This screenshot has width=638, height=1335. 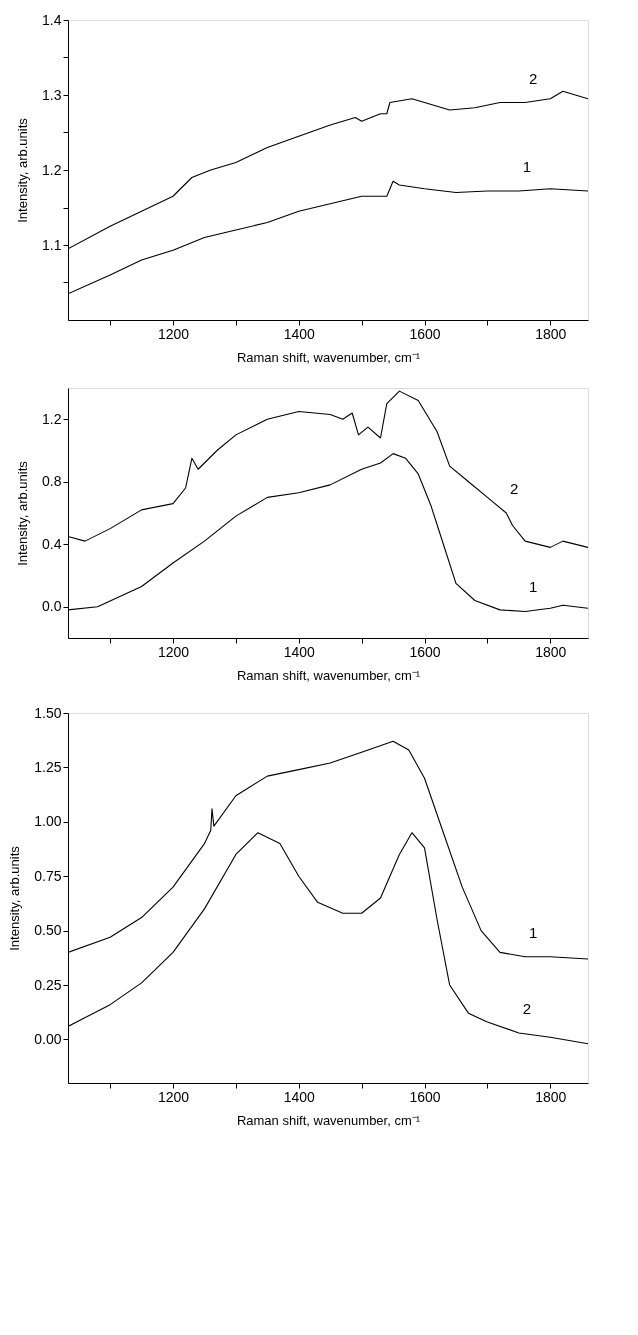 I want to click on y-tick-label: 1.50, so click(x=48, y=712).